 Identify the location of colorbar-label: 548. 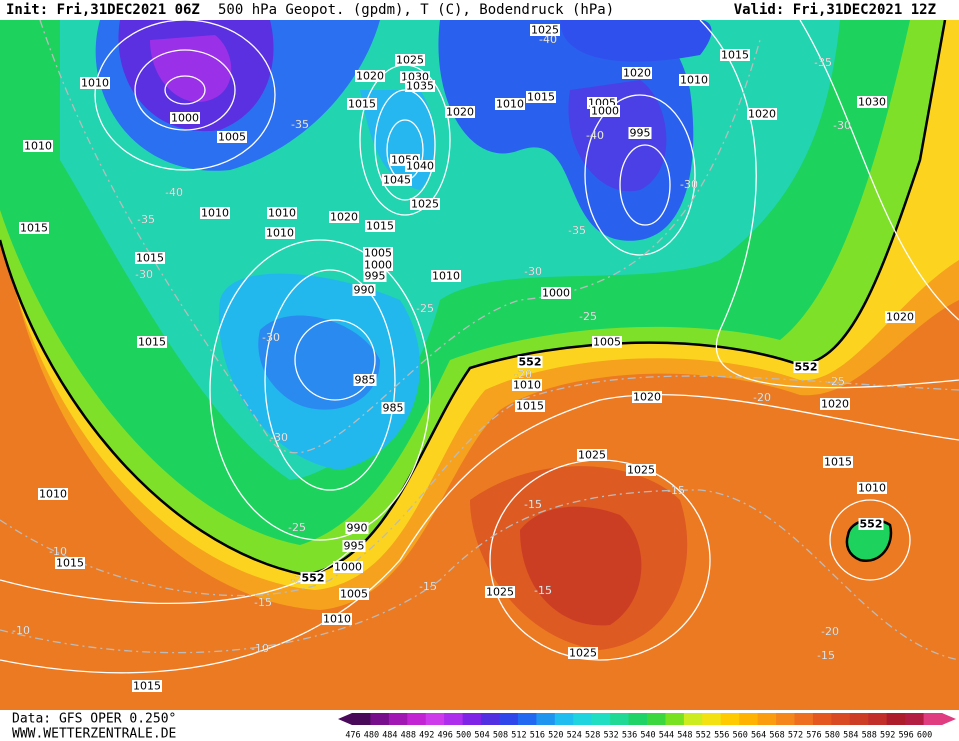
(684, 736).